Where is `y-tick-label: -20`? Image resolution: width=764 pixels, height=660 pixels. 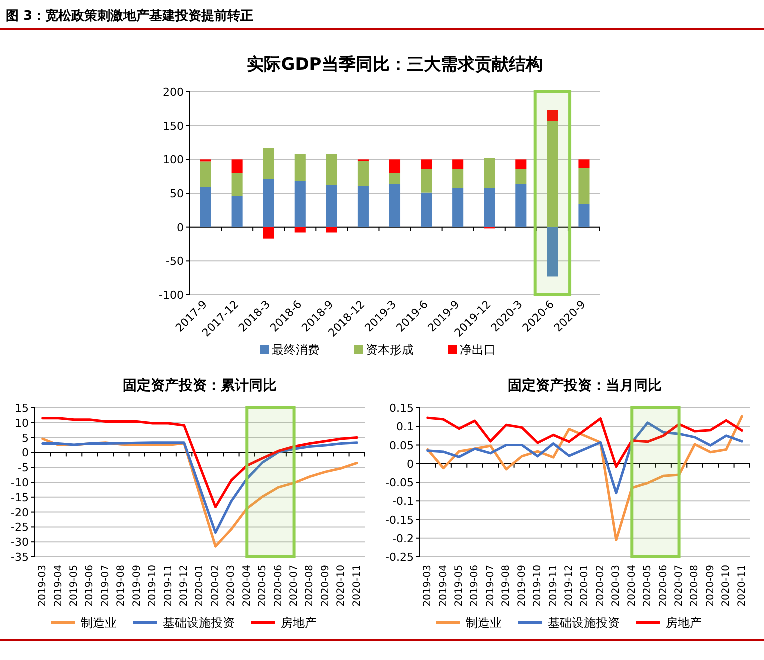 y-tick-label: -20 is located at coordinates (20, 513).